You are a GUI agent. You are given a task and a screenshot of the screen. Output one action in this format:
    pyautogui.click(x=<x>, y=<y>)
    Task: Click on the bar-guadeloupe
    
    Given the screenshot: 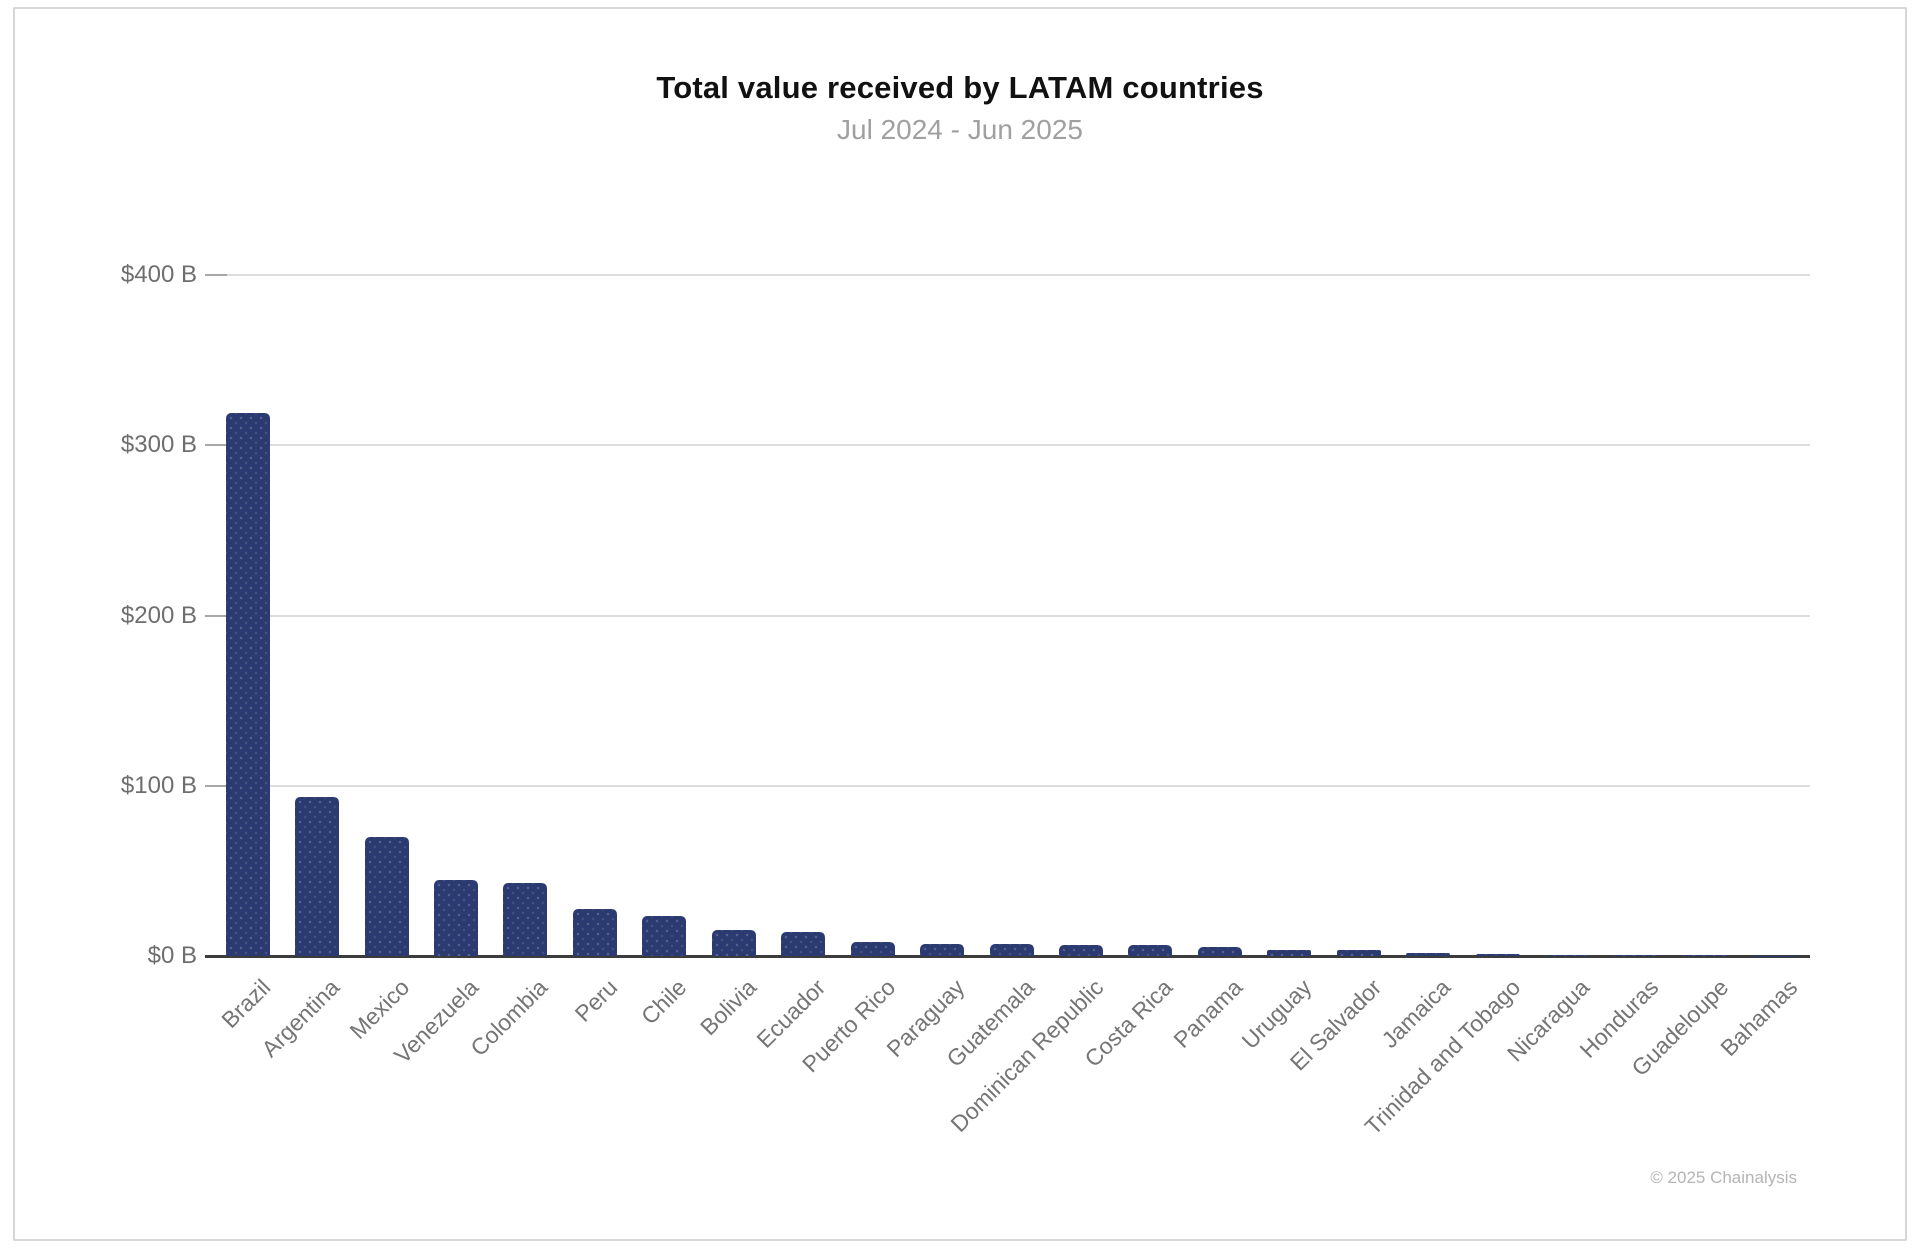 What is the action you would take?
    pyautogui.click(x=1705, y=955)
    